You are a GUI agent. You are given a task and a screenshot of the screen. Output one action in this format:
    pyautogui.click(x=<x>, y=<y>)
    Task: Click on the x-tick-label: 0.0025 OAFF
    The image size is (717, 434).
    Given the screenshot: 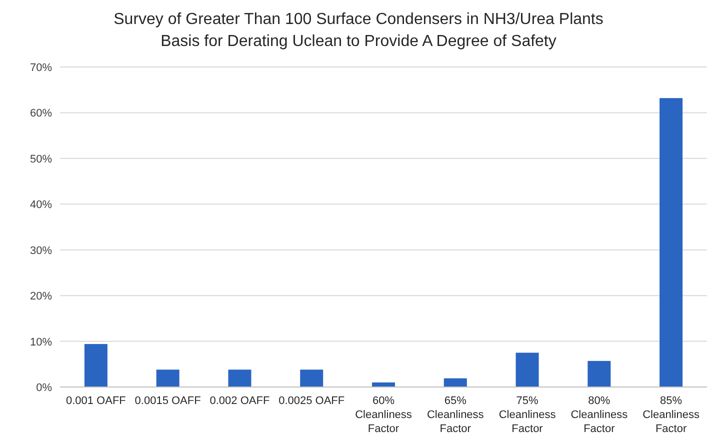 What is the action you would take?
    pyautogui.click(x=311, y=401)
    